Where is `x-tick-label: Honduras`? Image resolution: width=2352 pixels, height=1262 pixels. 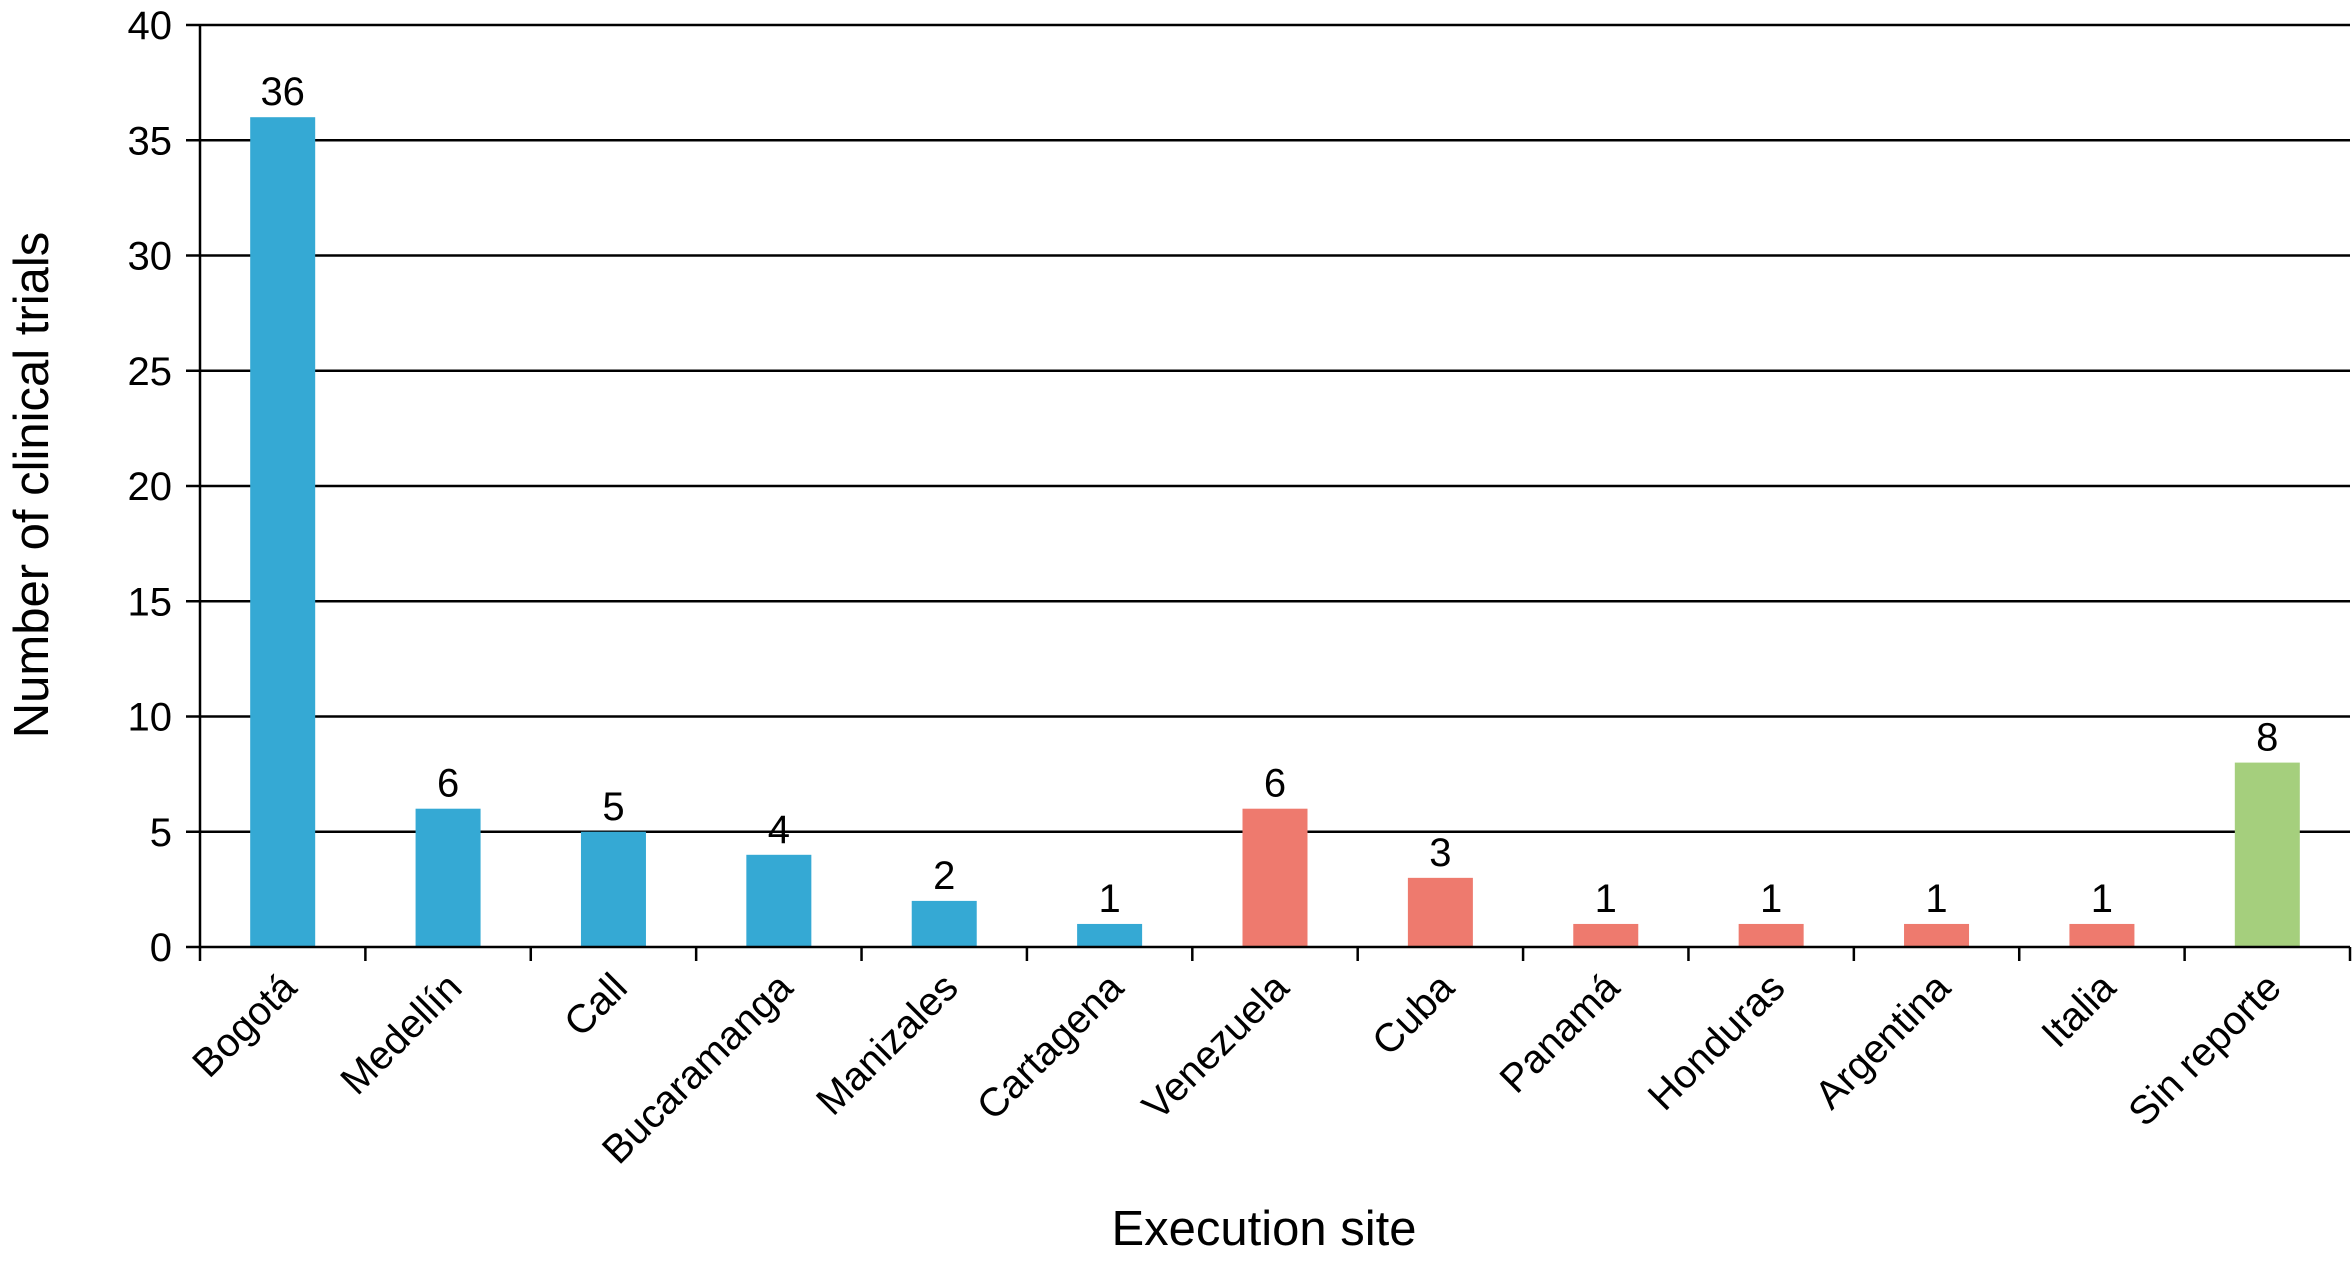
x-tick-label: Honduras is located at coordinates (1717, 1042).